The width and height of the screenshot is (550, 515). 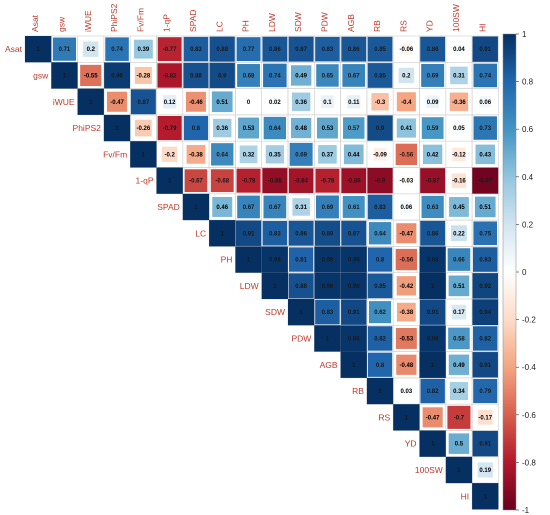 What do you see at coordinates (380, 155) in the screenshot?
I see `correlation-value: -0.09` at bounding box center [380, 155].